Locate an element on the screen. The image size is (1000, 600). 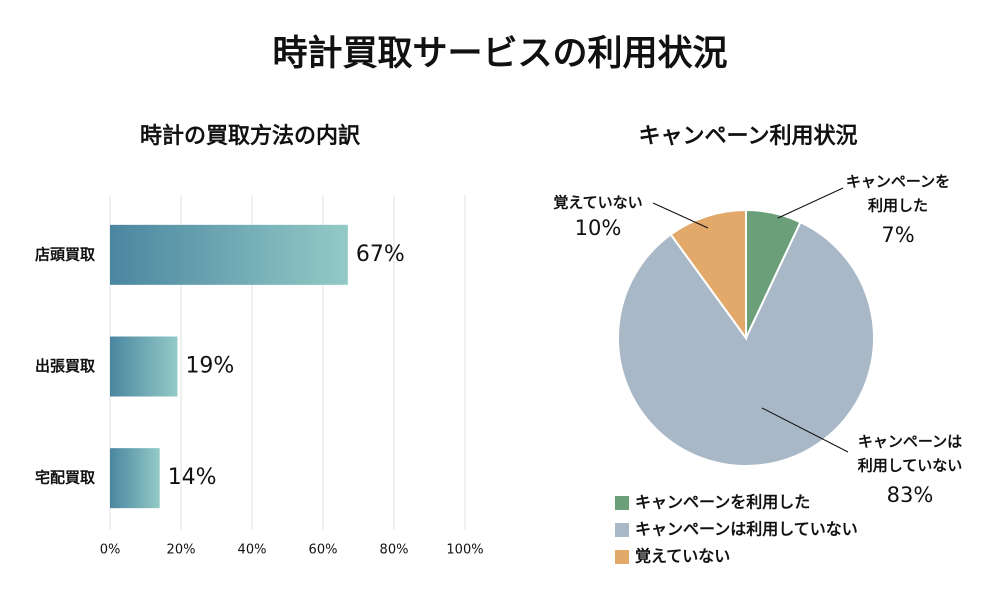
x-tick-label: 100% is located at coordinates (464, 550).